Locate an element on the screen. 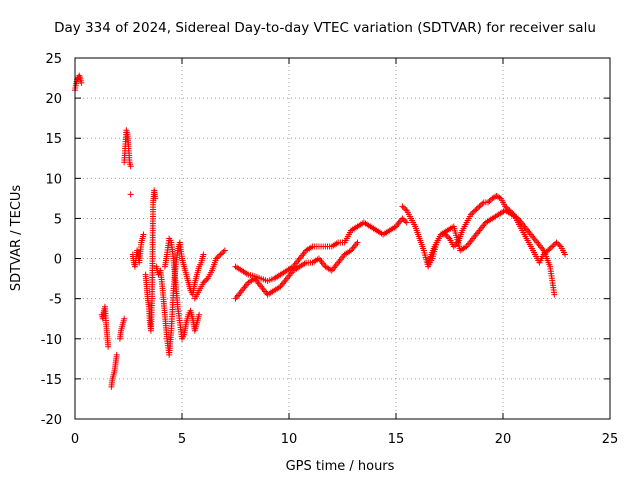 The image size is (640, 480). x-tick-label: 10 is located at coordinates (289, 439).